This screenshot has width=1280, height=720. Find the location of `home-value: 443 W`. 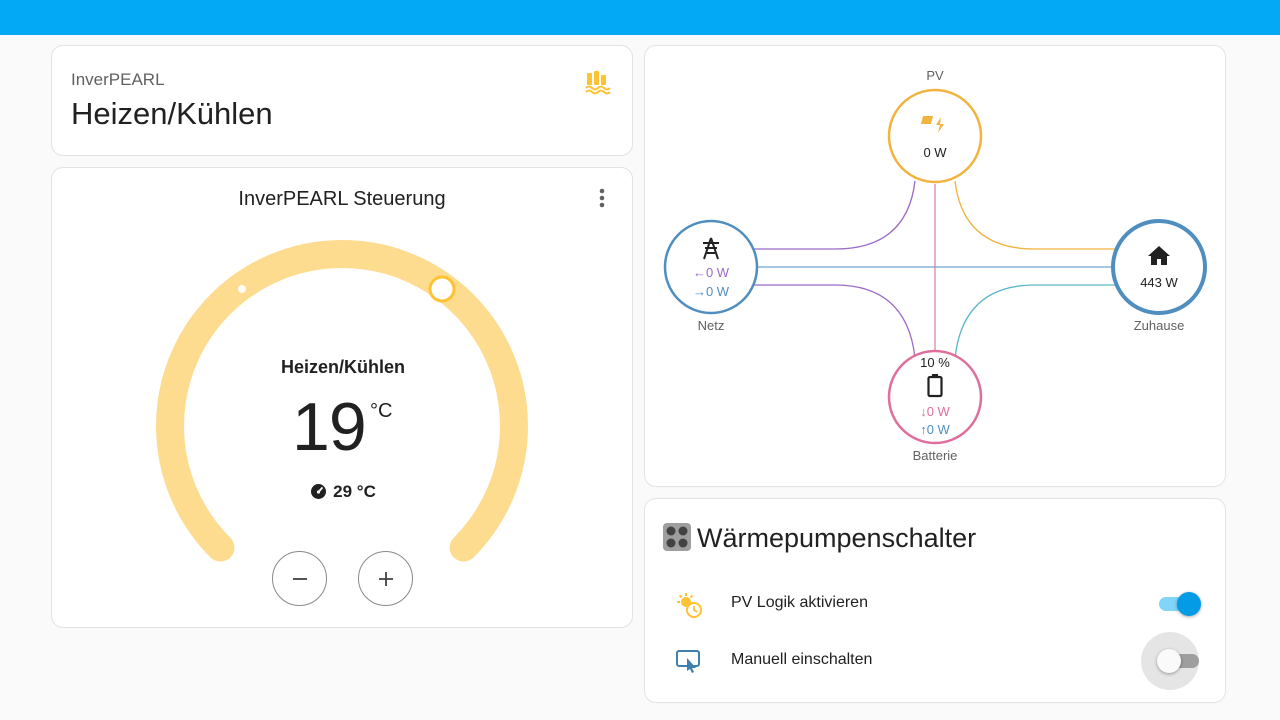

home-value: 443 W is located at coordinates (1159, 282).